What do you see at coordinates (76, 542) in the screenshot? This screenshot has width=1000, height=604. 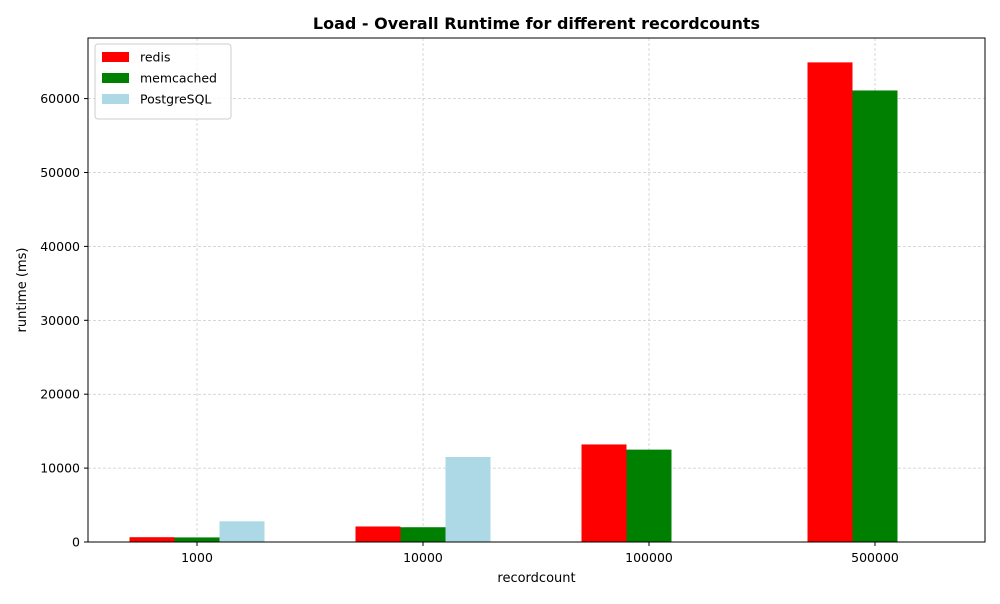 I see `y-tick-label: 0` at bounding box center [76, 542].